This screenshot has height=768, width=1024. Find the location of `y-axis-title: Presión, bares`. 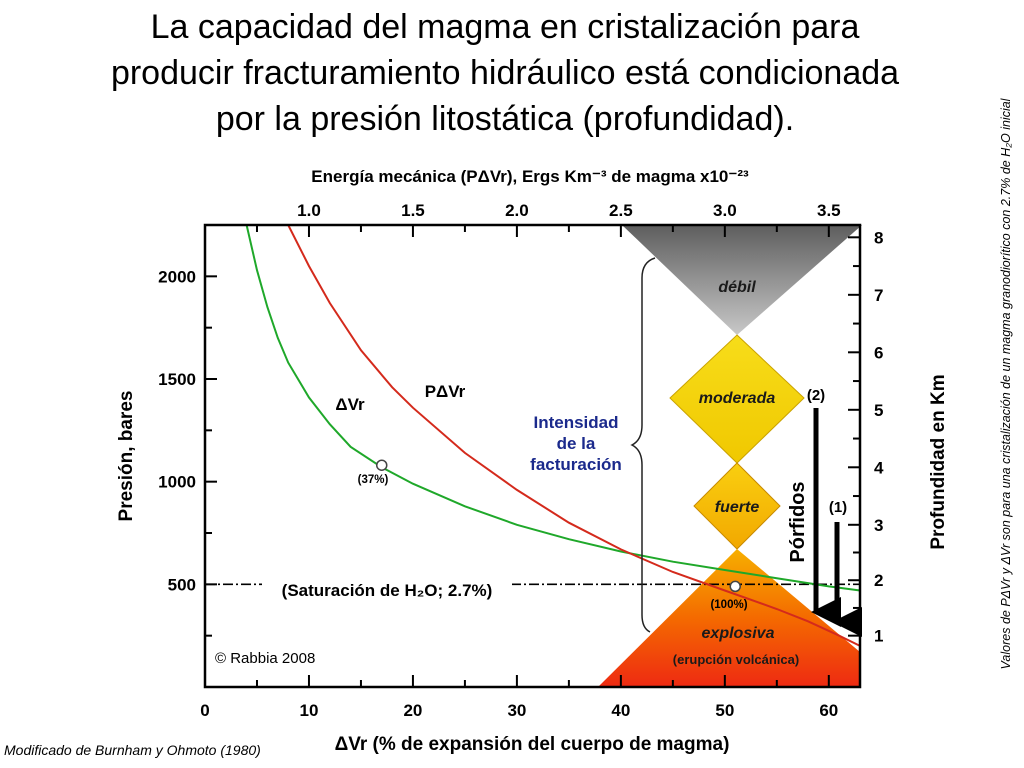

y-axis-title: Presión, bares is located at coordinates (126, 456).